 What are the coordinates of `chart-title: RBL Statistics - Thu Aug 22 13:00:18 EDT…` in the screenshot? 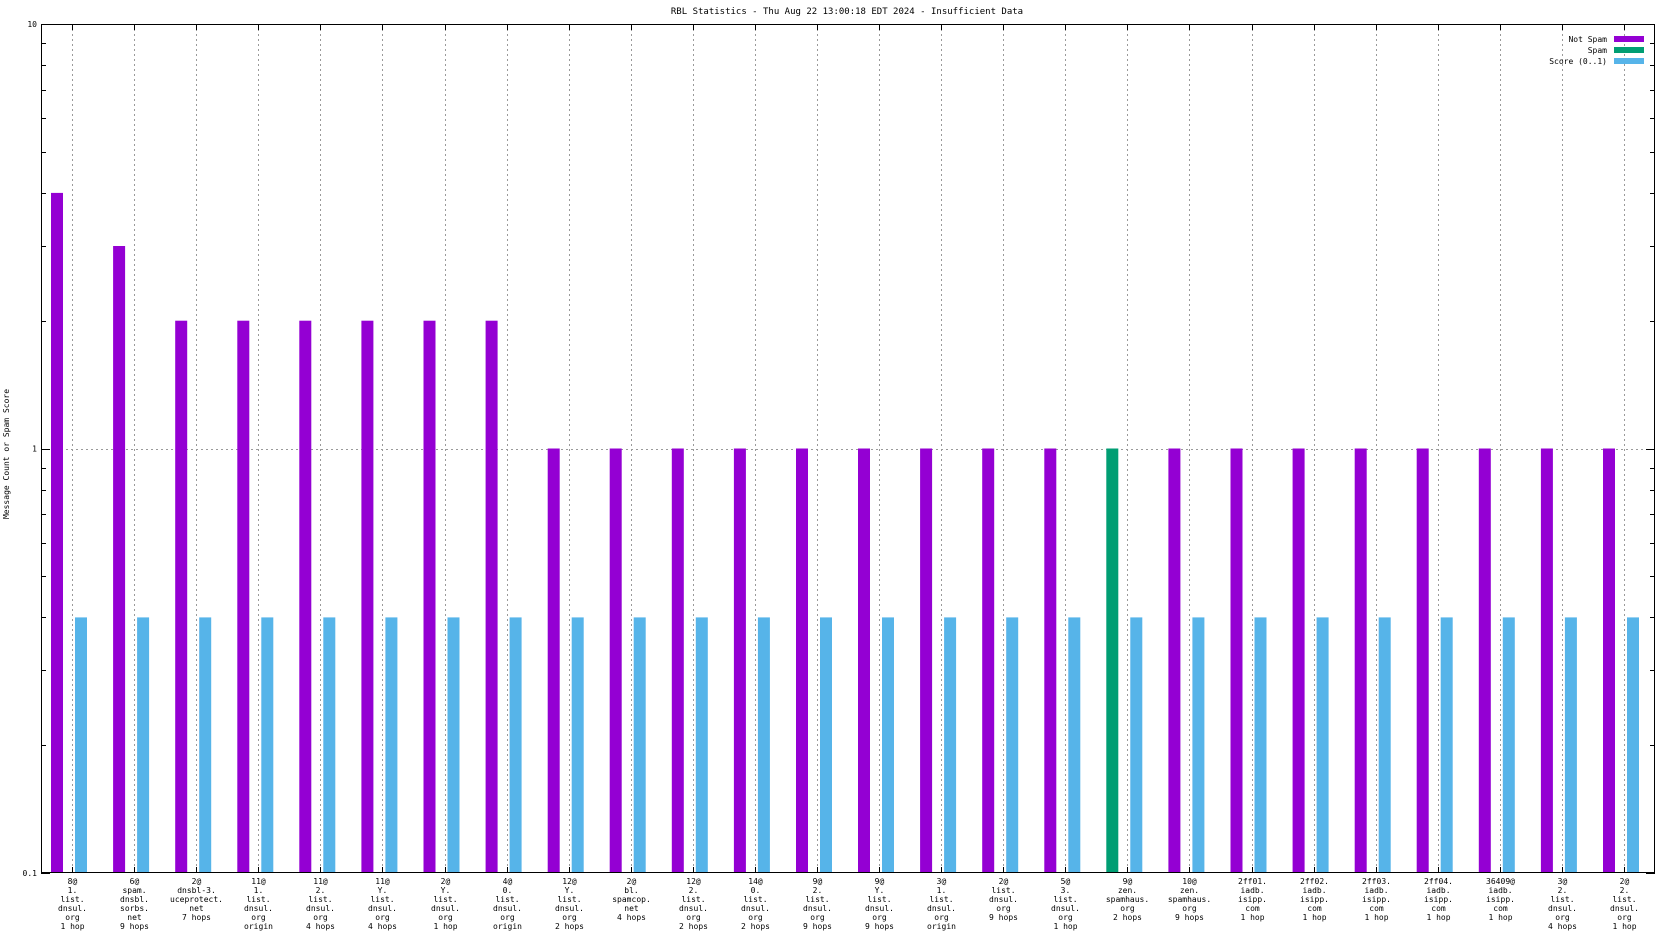 It's located at (847, 12).